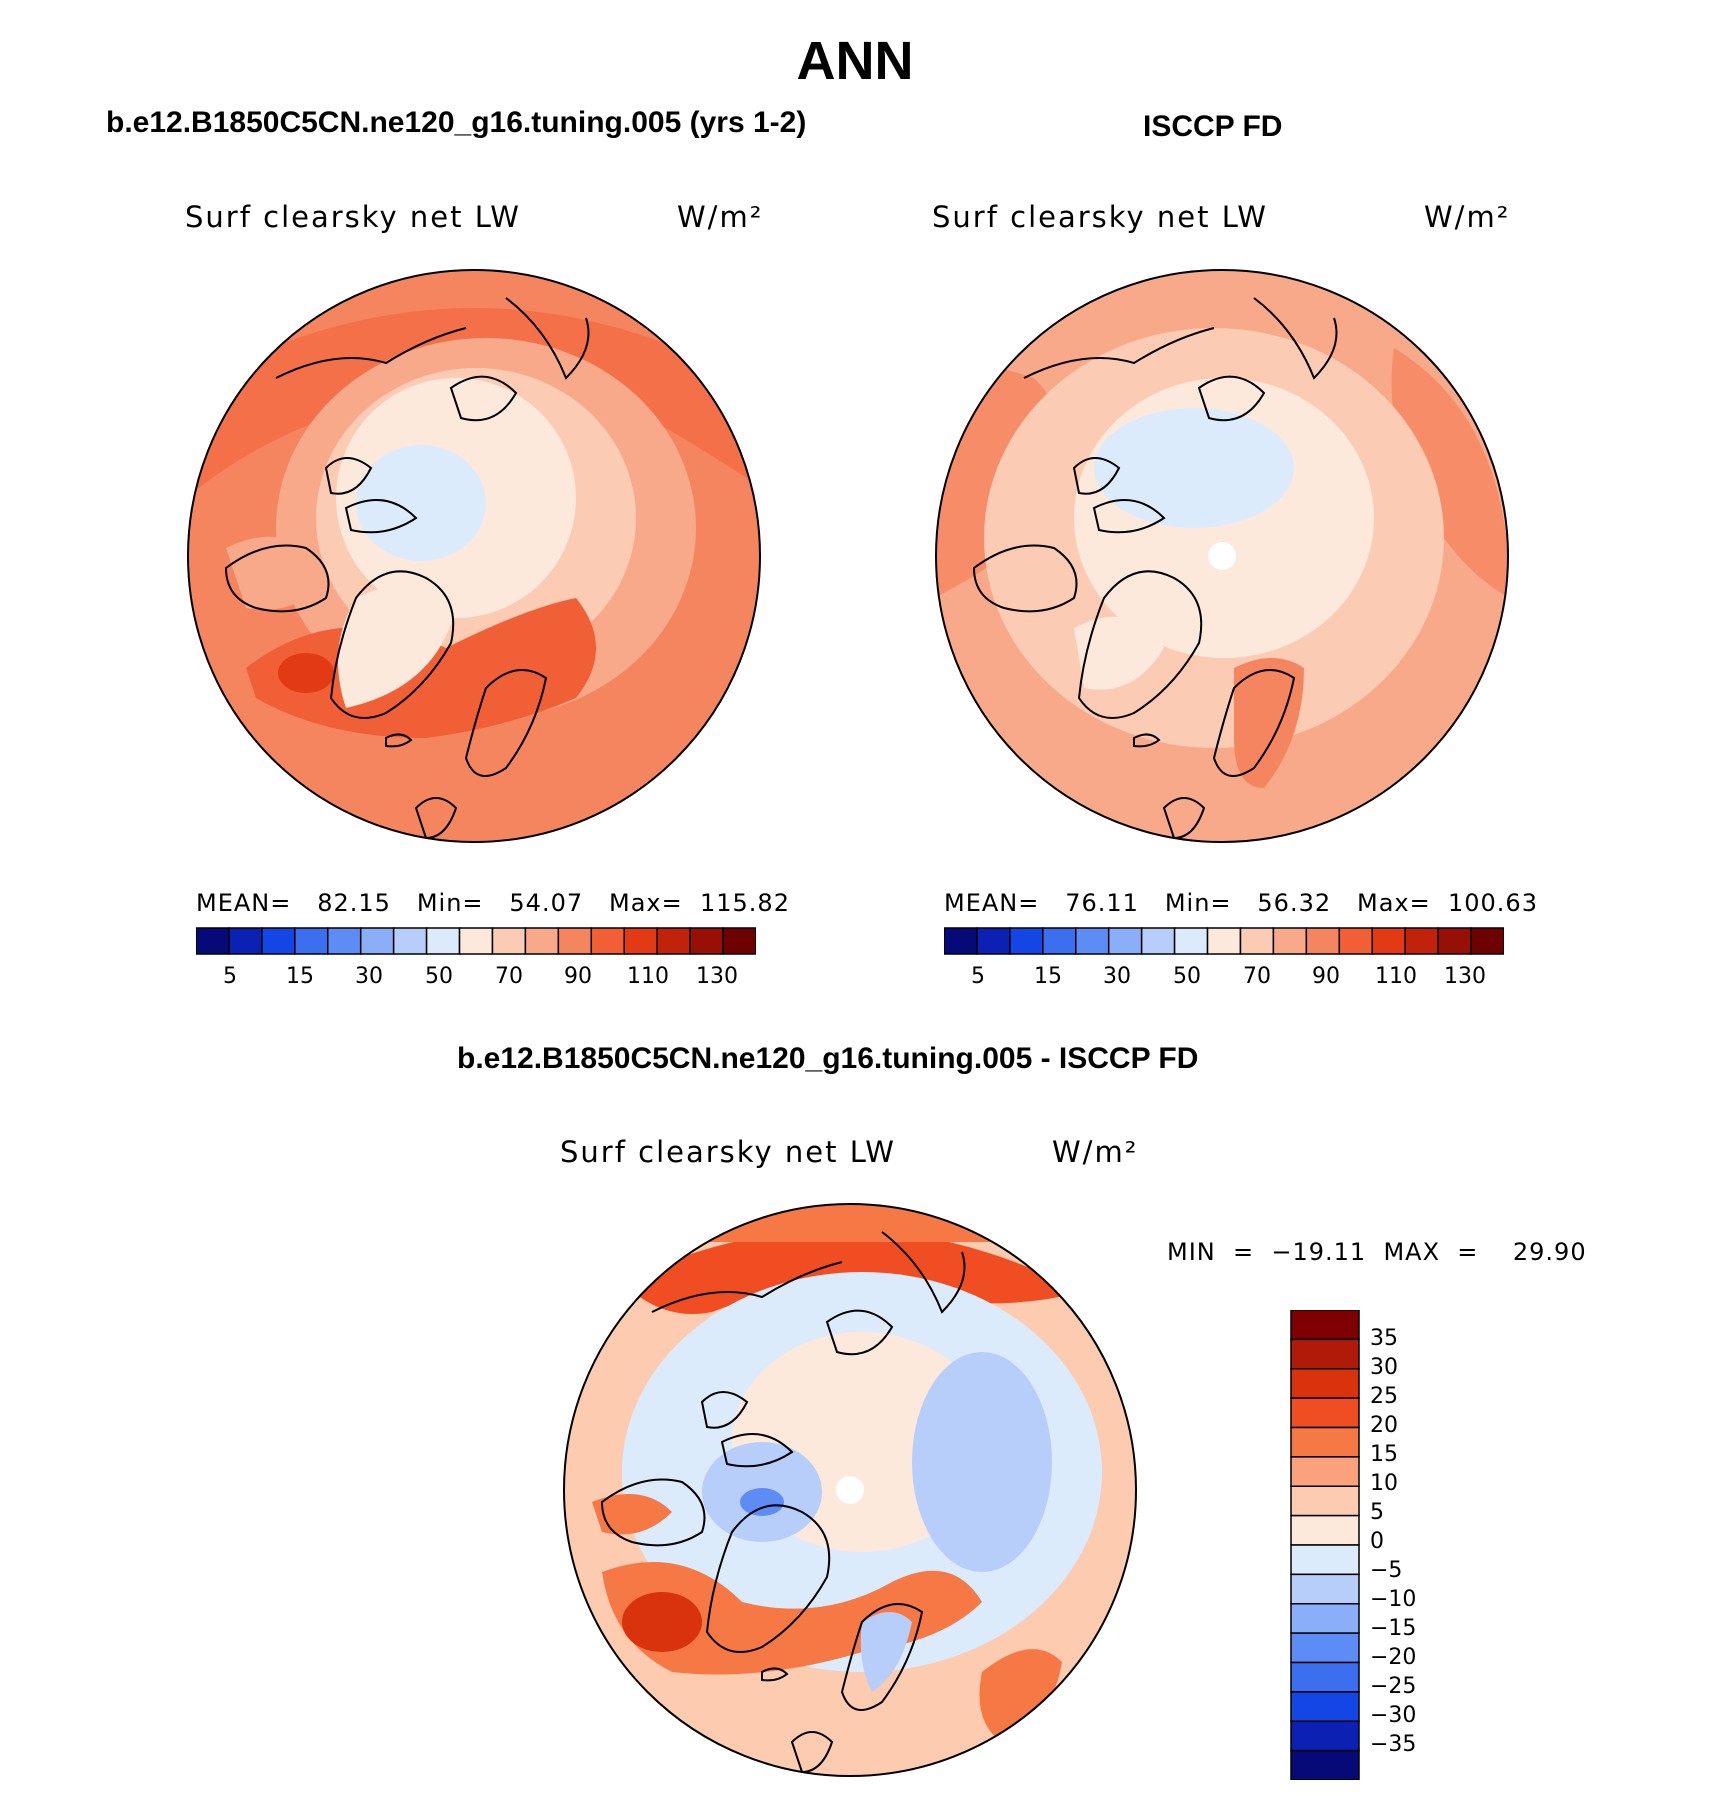 The width and height of the screenshot is (1710, 1796). I want to click on model-units-label: W/m², so click(720, 217).